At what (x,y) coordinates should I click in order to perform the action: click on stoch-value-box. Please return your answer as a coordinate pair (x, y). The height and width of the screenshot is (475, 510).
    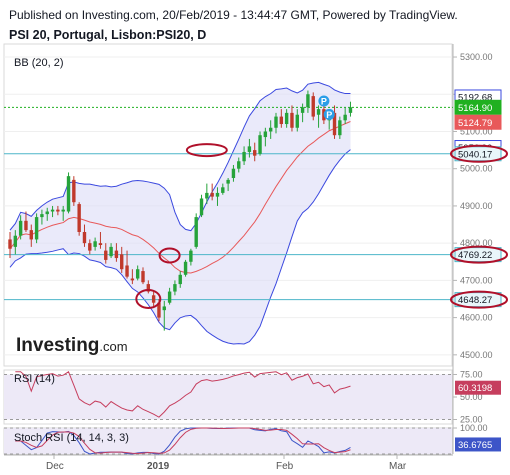
    Looking at the image, I should click on (478, 444).